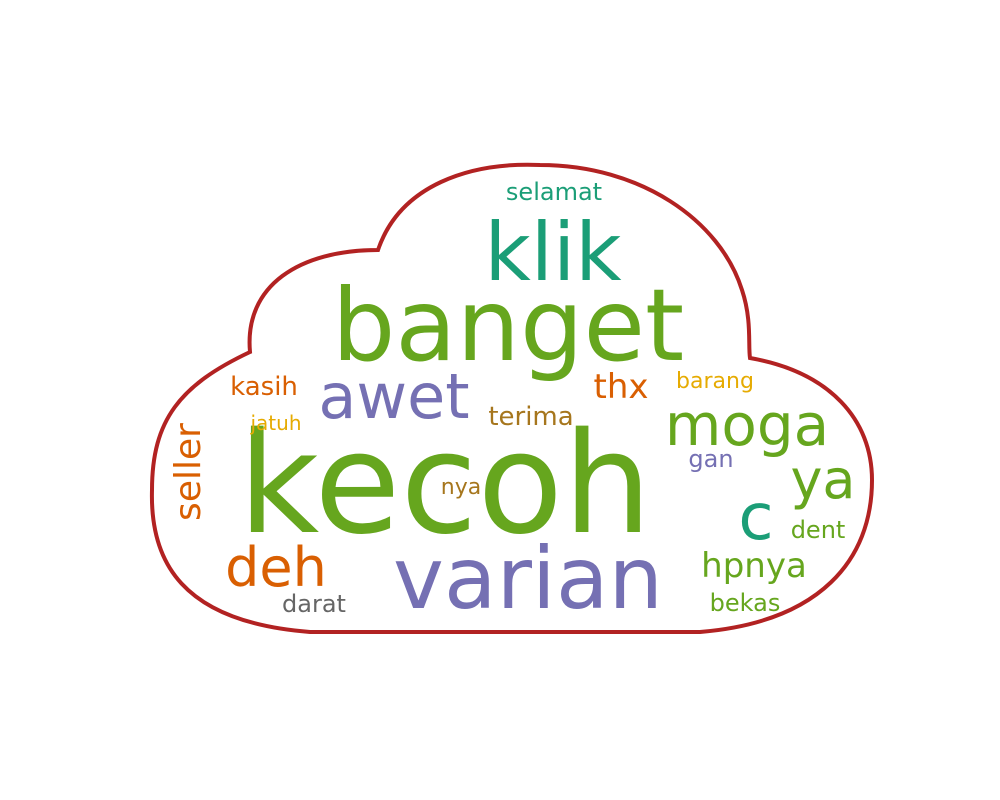  What do you see at coordinates (745, 603) in the screenshot?
I see `word-bekas: bekas` at bounding box center [745, 603].